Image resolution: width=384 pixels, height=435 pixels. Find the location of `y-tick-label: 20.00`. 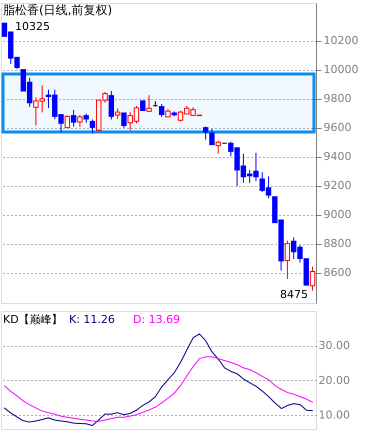

y-tick-label: 20.00 is located at coordinates (334, 380).